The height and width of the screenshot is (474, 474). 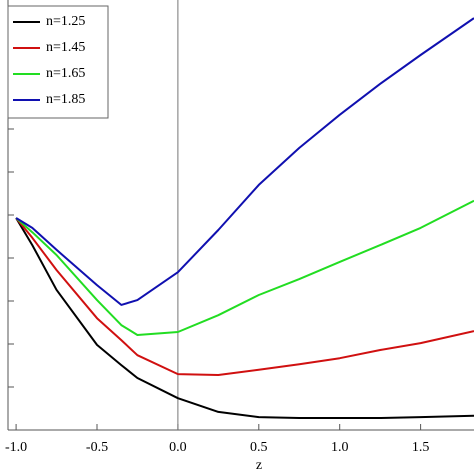 What do you see at coordinates (65, 73) in the screenshot?
I see `legend-label: n=1.65` at bounding box center [65, 73].